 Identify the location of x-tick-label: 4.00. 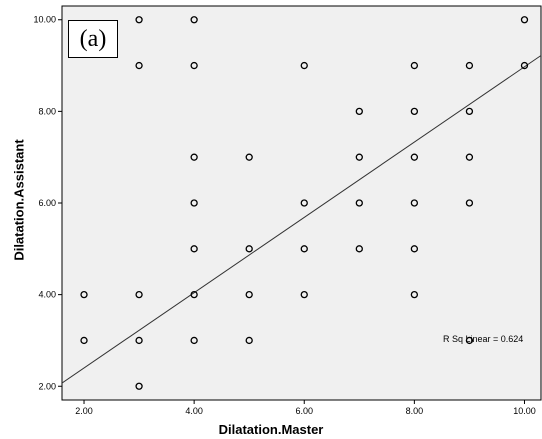
(194, 411).